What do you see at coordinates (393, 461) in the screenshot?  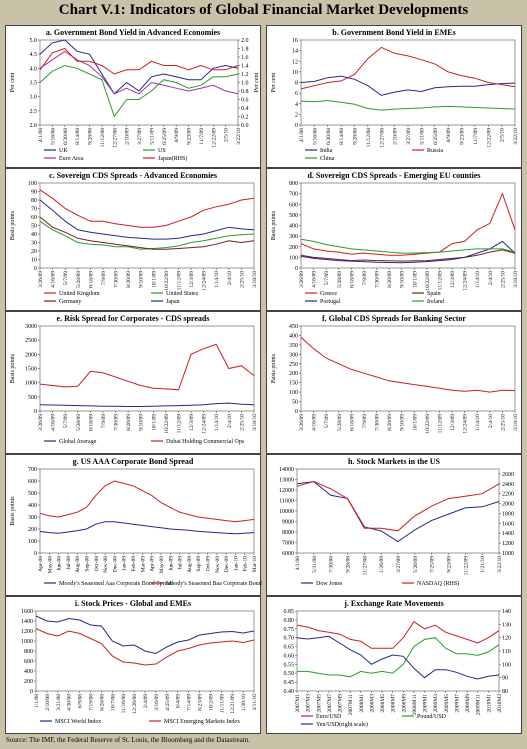 I see `chart-title-h: h. Stock Markets in the US` at bounding box center [393, 461].